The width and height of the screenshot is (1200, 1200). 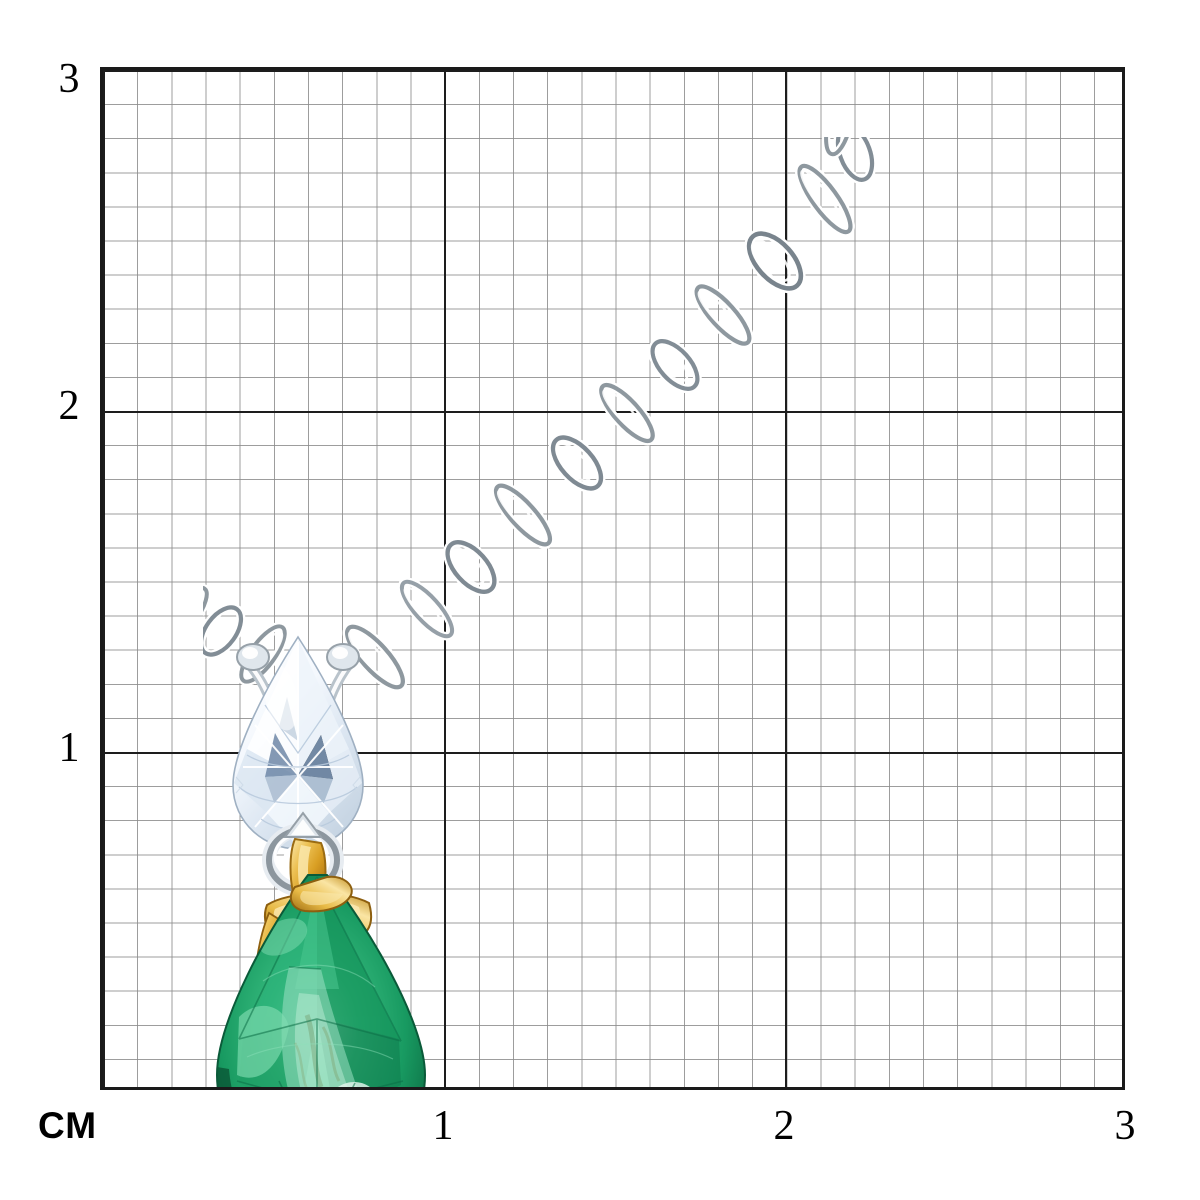 I want to click on grid-major-vline-1cm, so click(x=445, y=578).